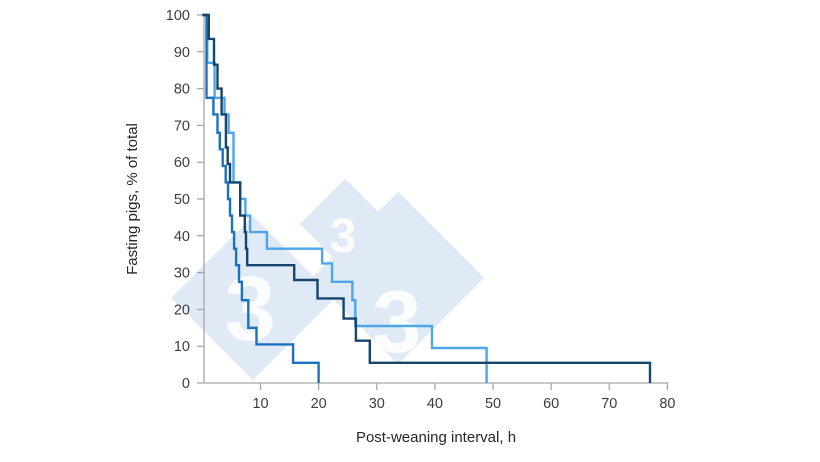  Describe the element at coordinates (319, 404) in the screenshot. I see `x-tick-label: 20` at that location.